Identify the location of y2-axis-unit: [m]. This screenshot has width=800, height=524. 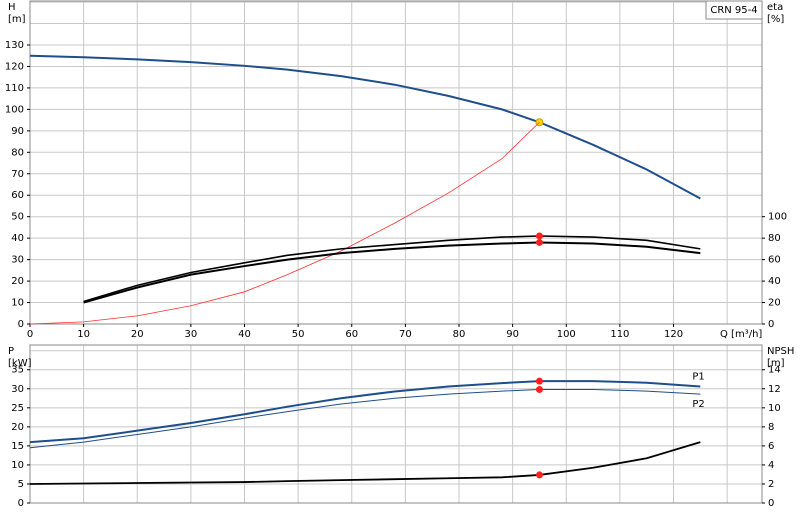
(776, 363).